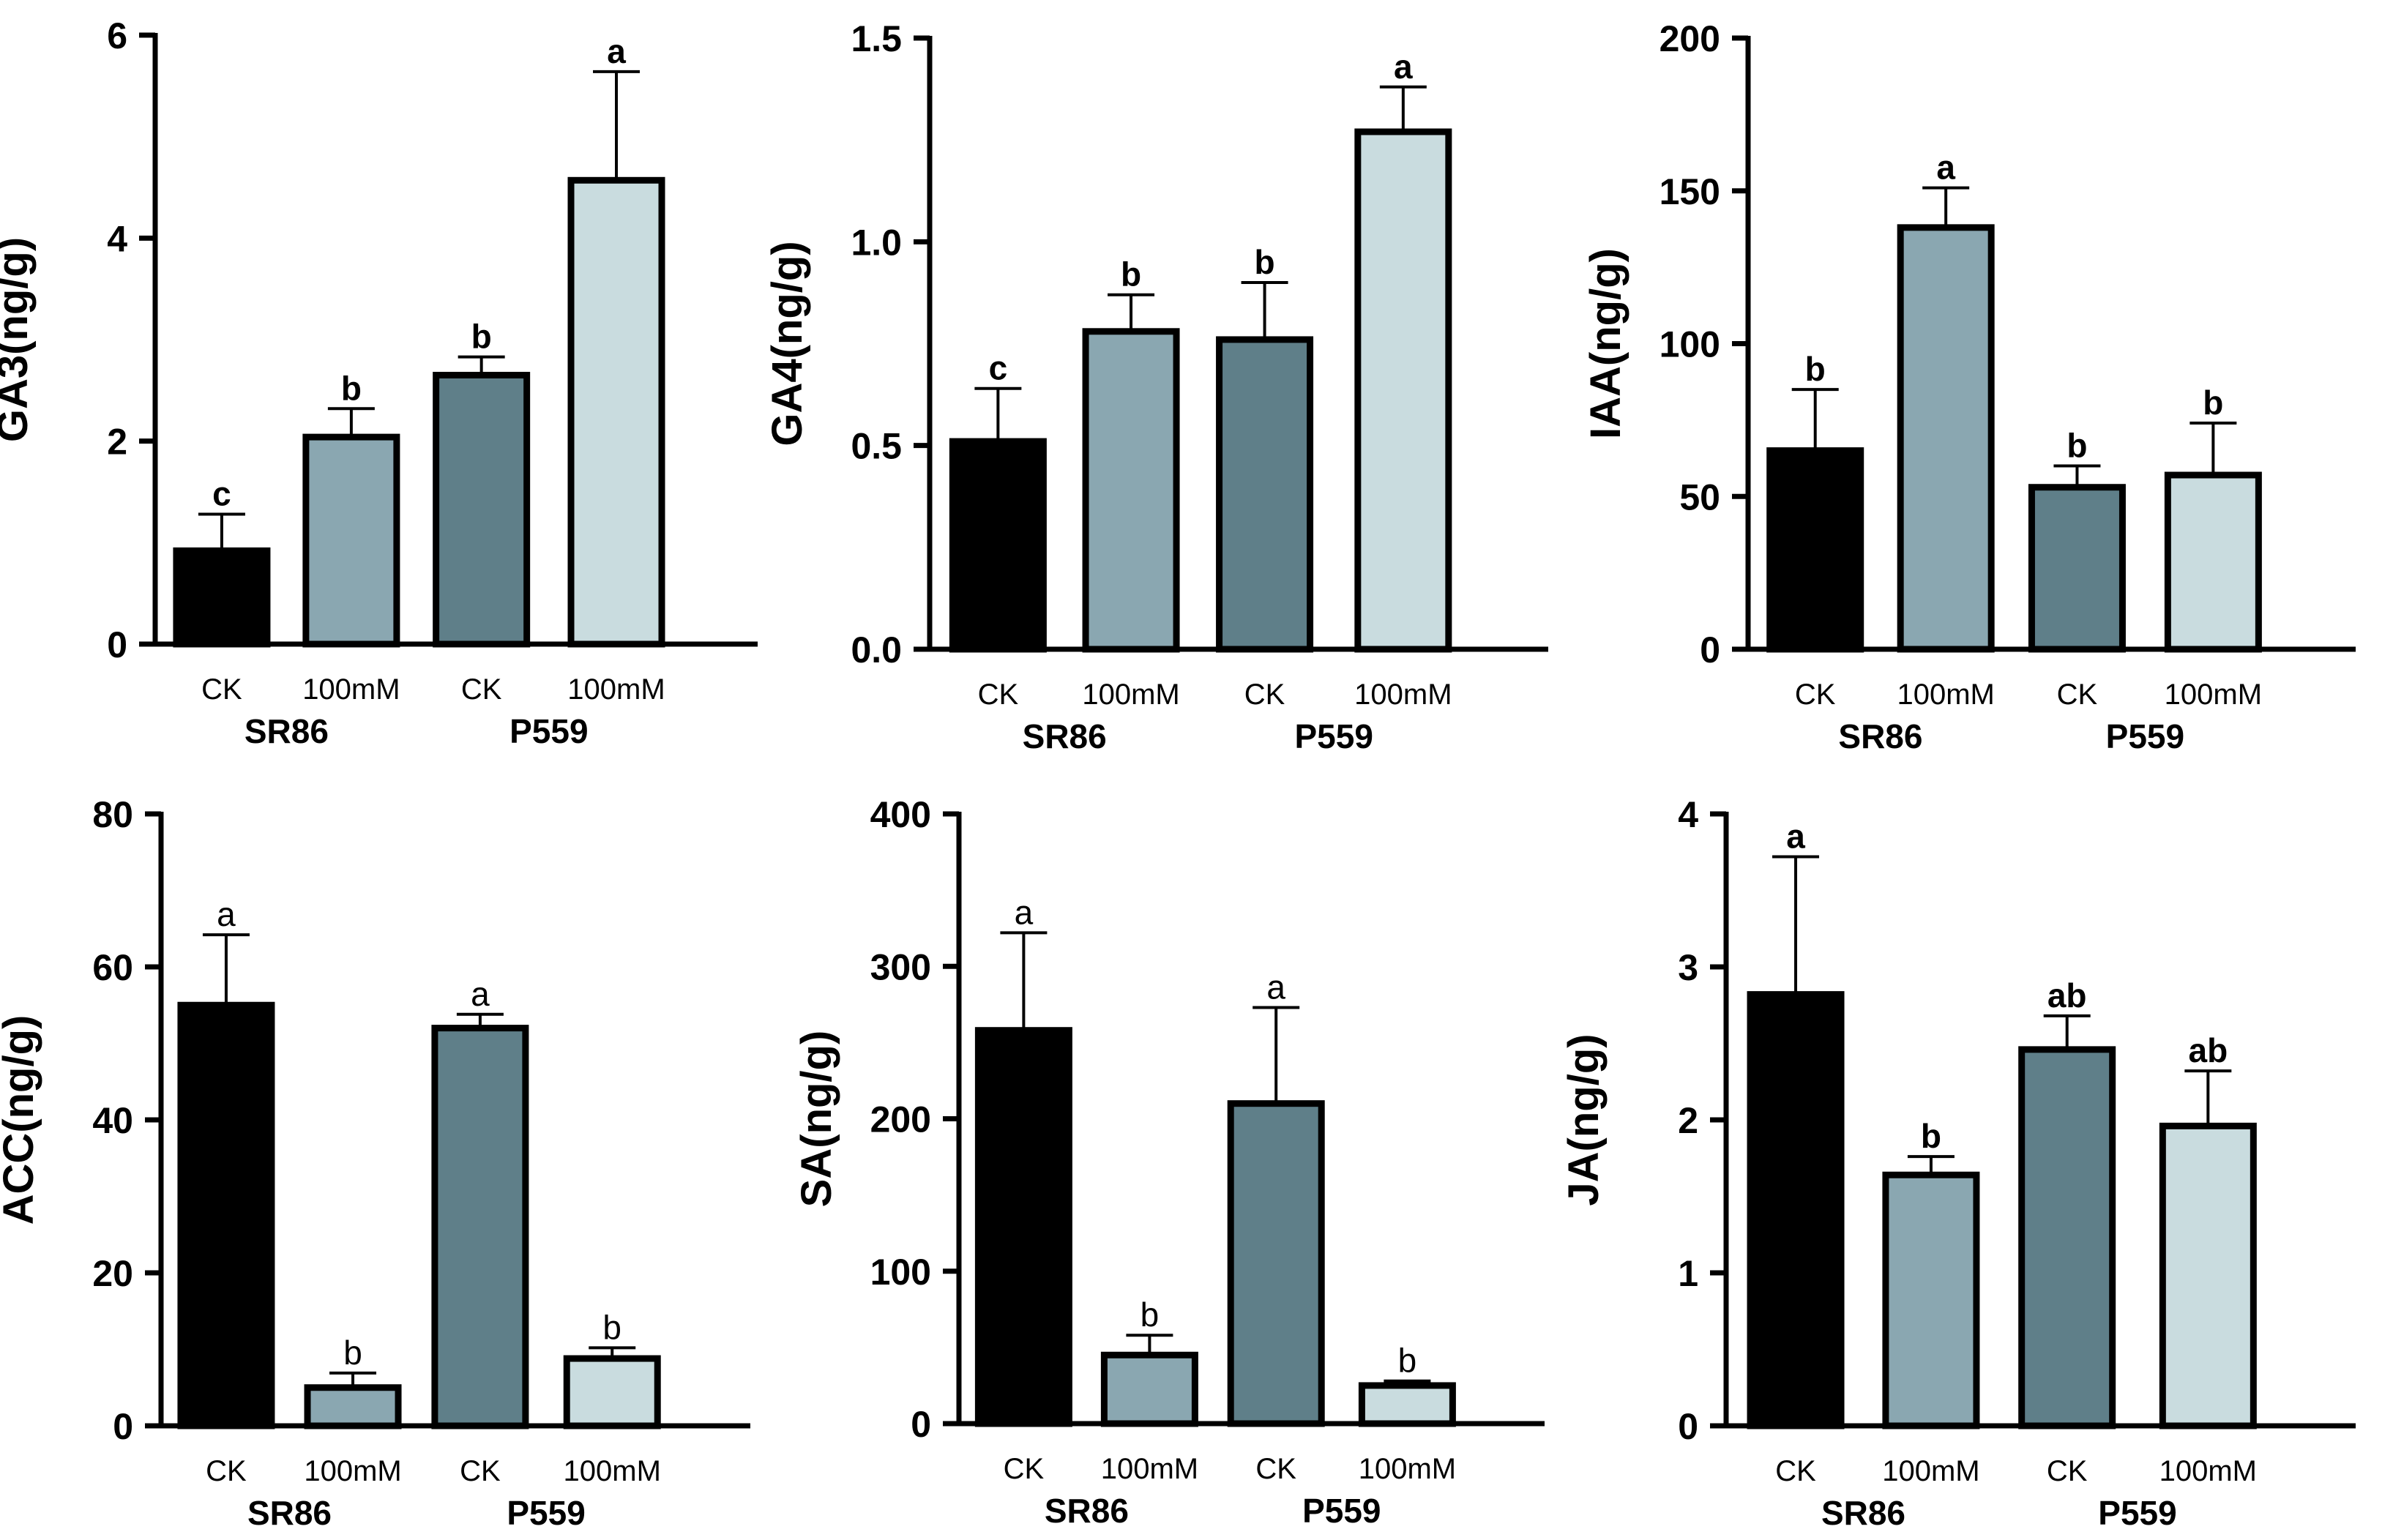 This screenshot has height=1540, width=2393. Describe the element at coordinates (1584, 1119) in the screenshot. I see `y-axis-label: JA(ng/g)` at that location.